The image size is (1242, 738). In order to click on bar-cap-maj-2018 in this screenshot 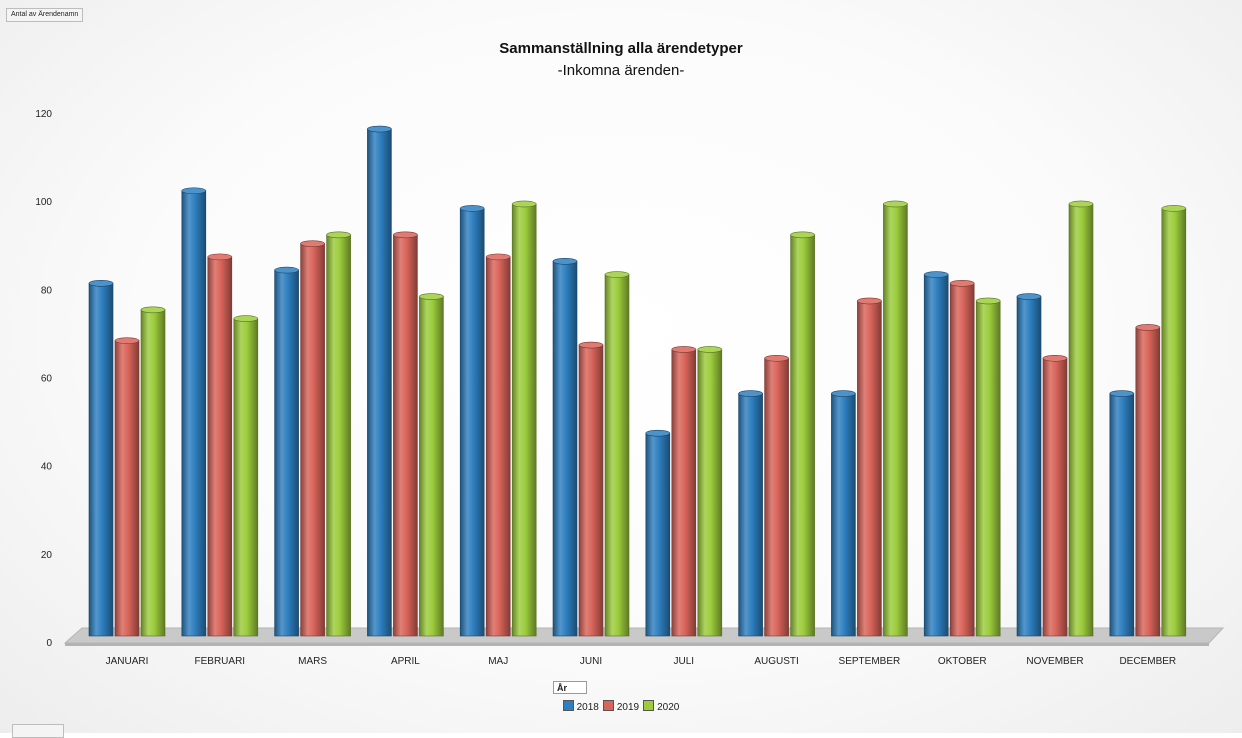, I will do `click(472, 208)`.